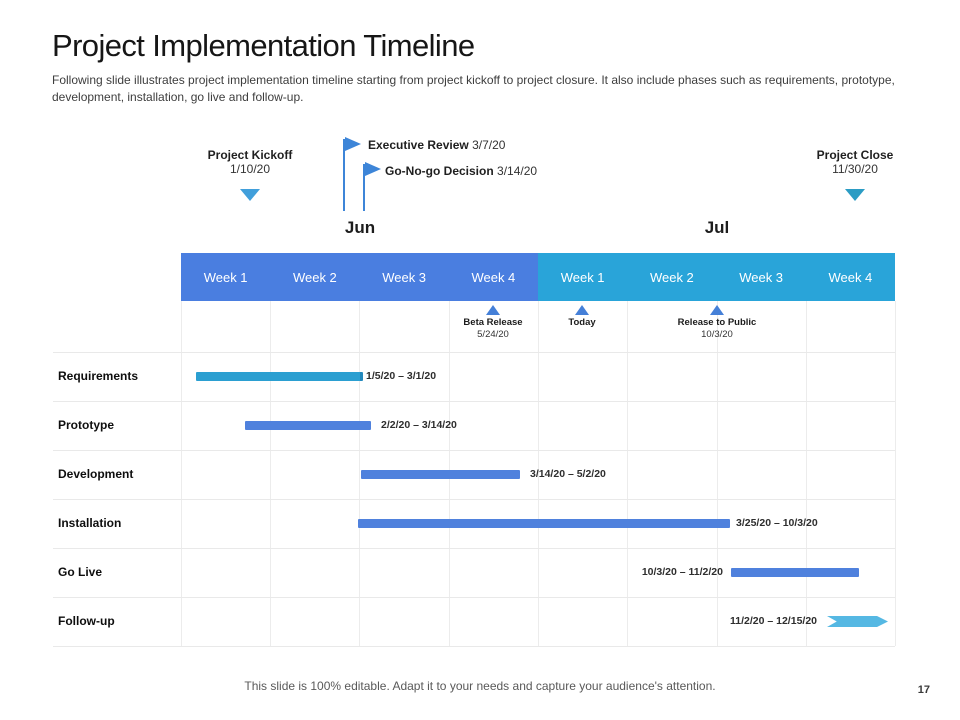 This screenshot has height=720, width=960. I want to click on task-row-prototype: Prototype 2/2/20 – 3/14/20, so click(480, 425).